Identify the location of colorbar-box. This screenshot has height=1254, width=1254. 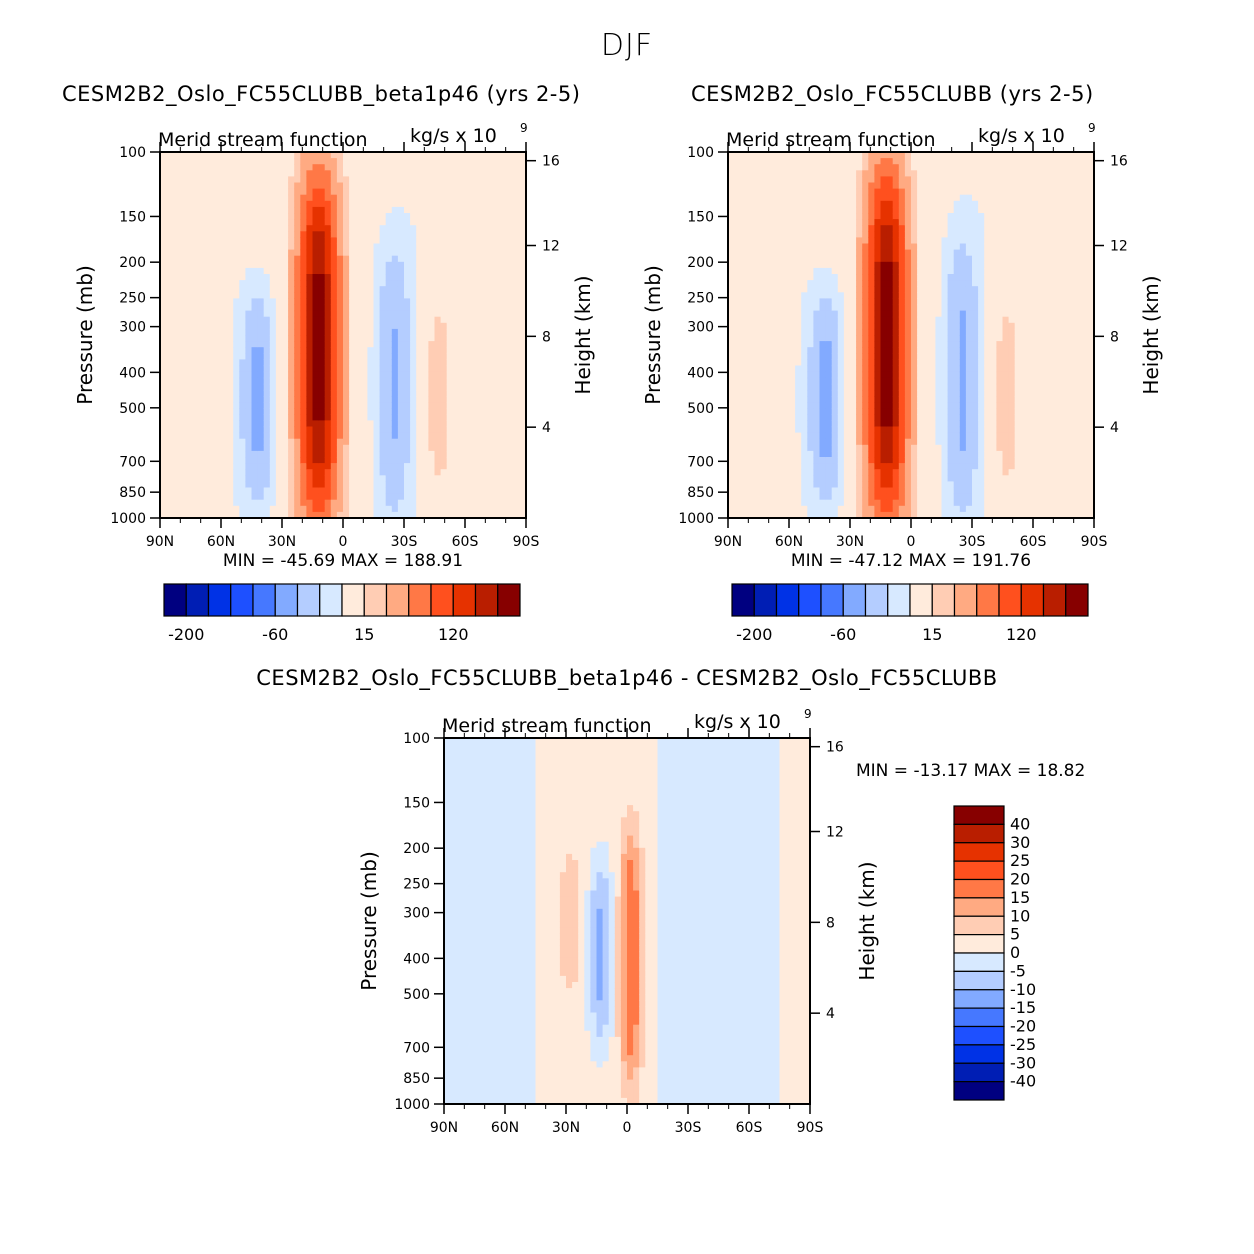
(308, 600).